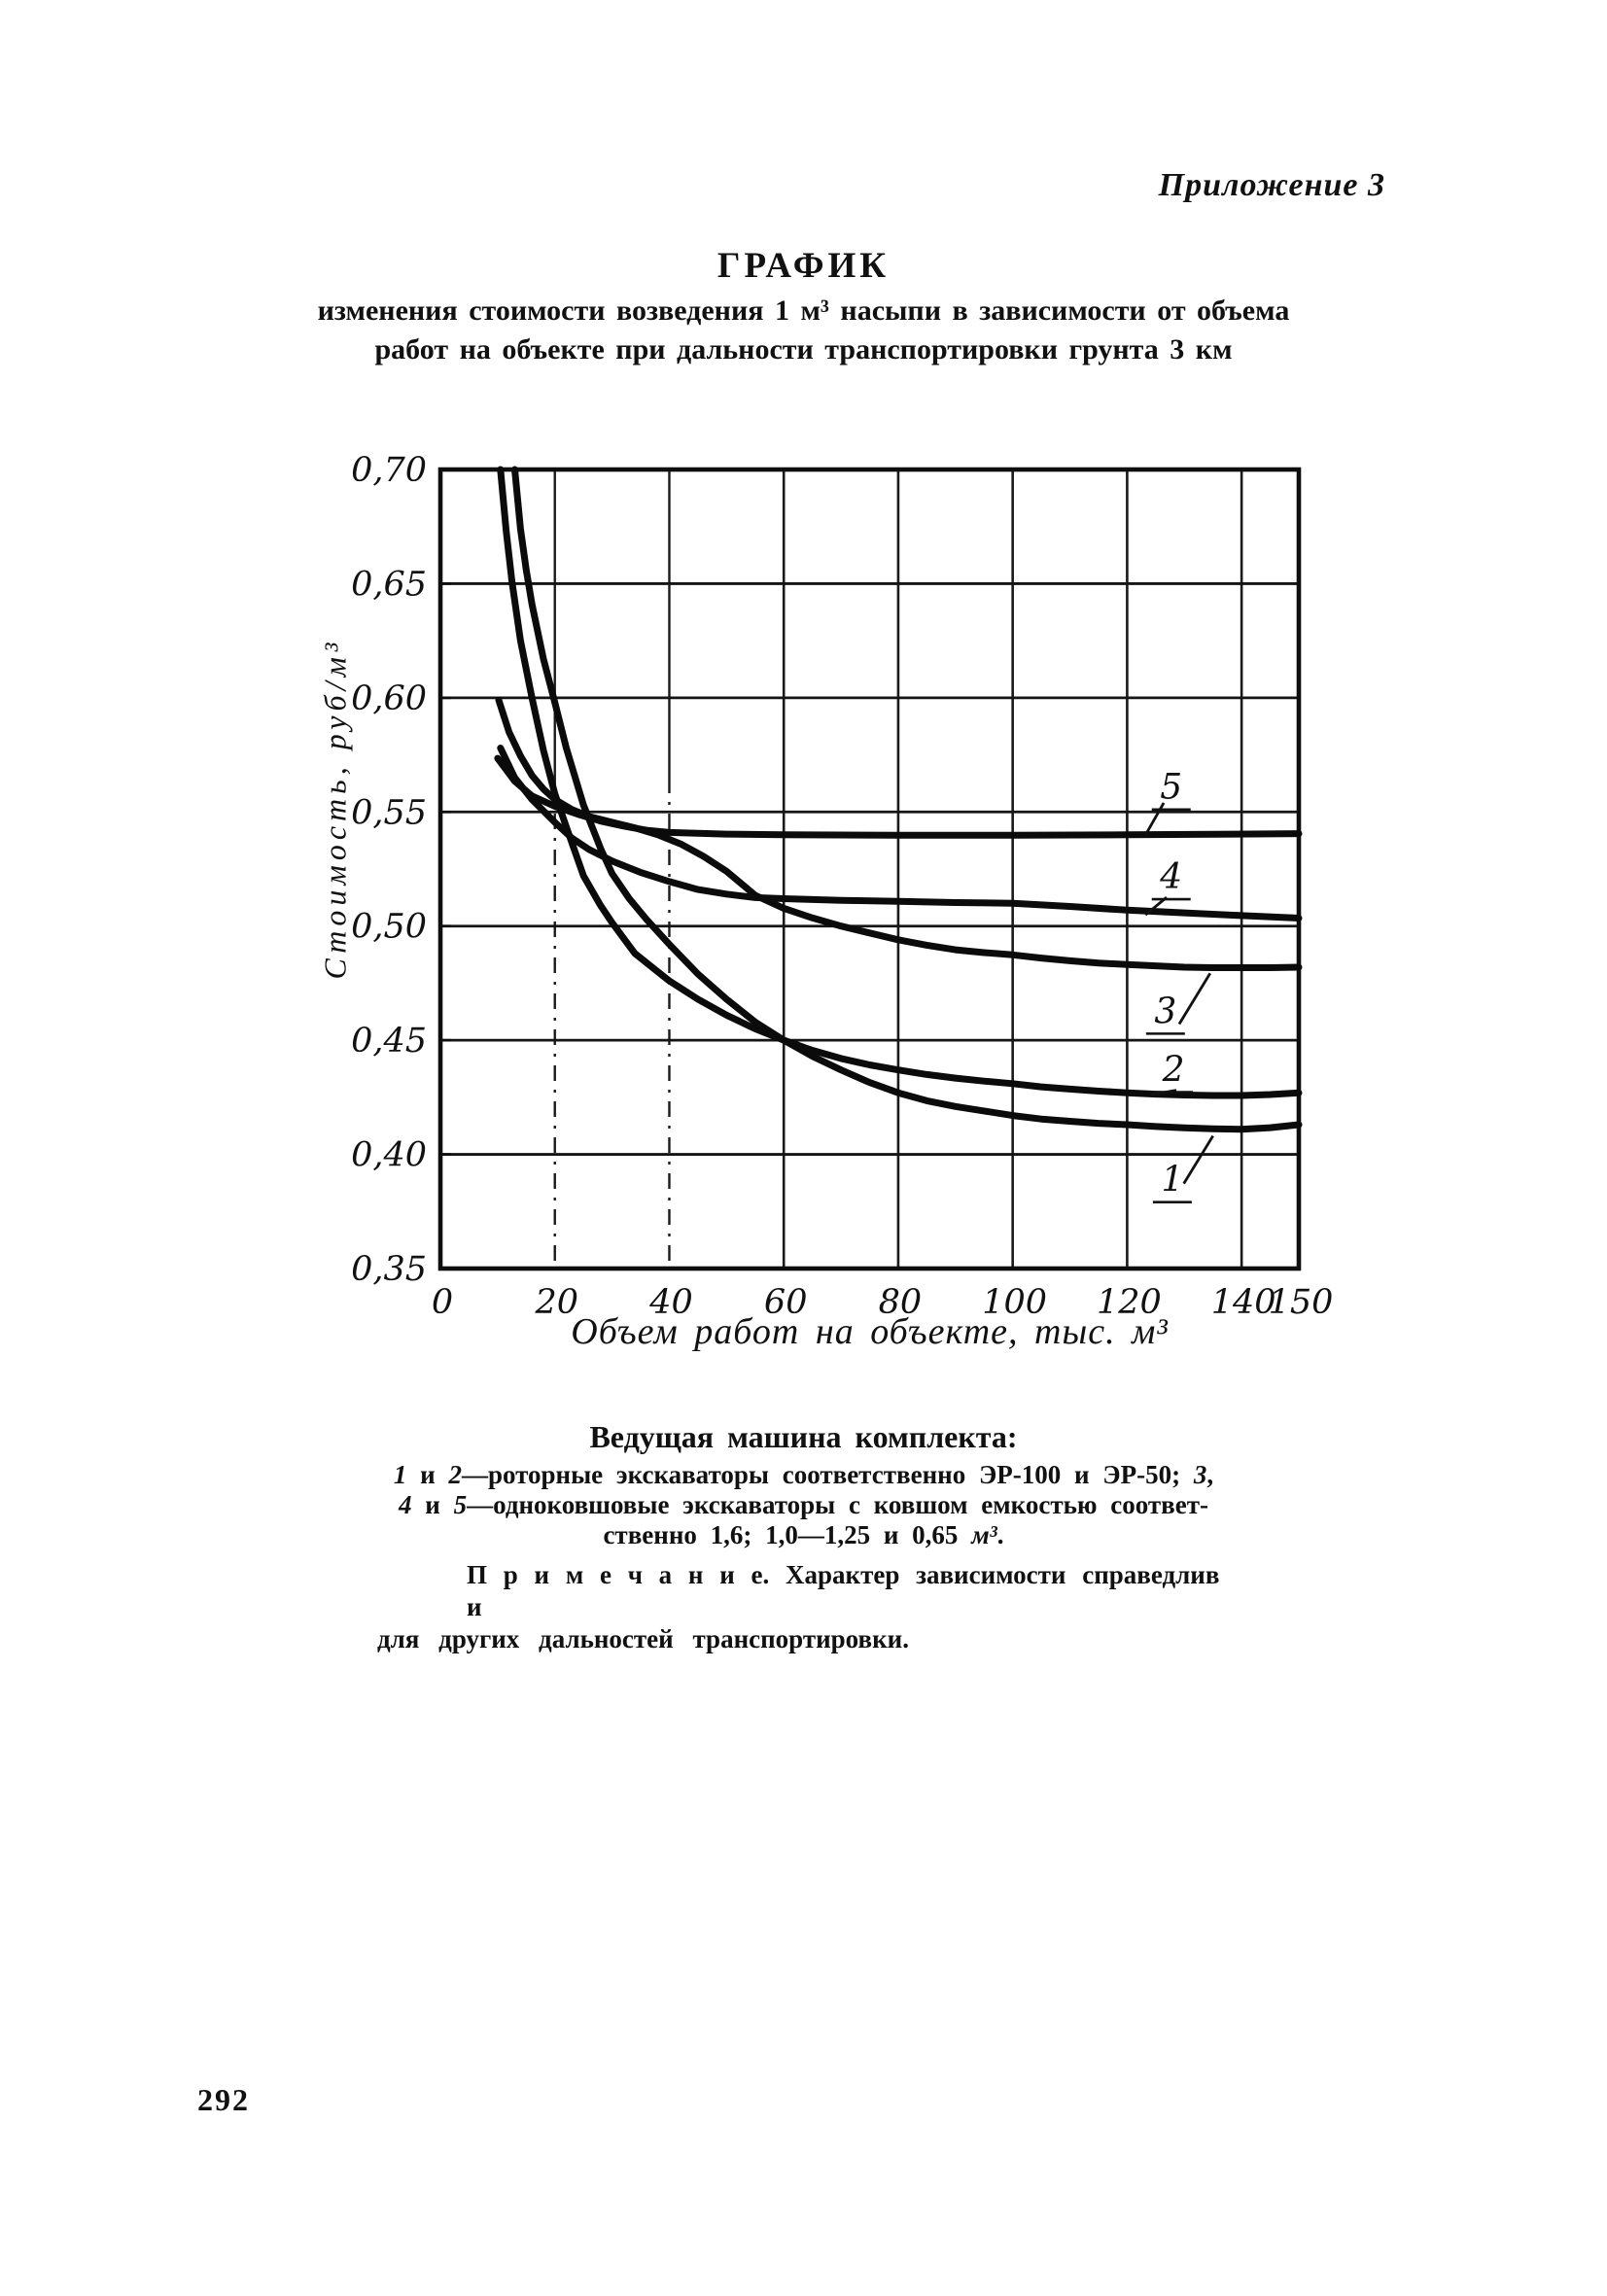 The width and height of the screenshot is (1607, 2296). I want to click on page-number: 292, so click(223, 2099).